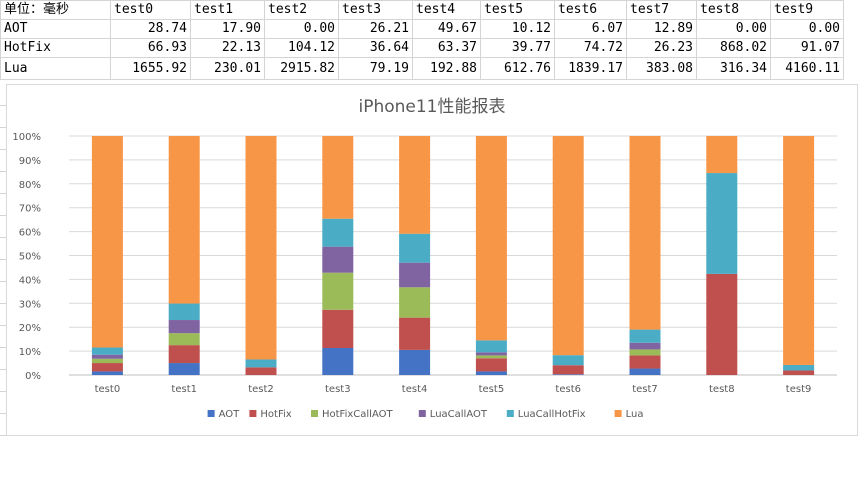  What do you see at coordinates (517, 29) in the screenshot?
I see `table-cell: 10.12` at bounding box center [517, 29].